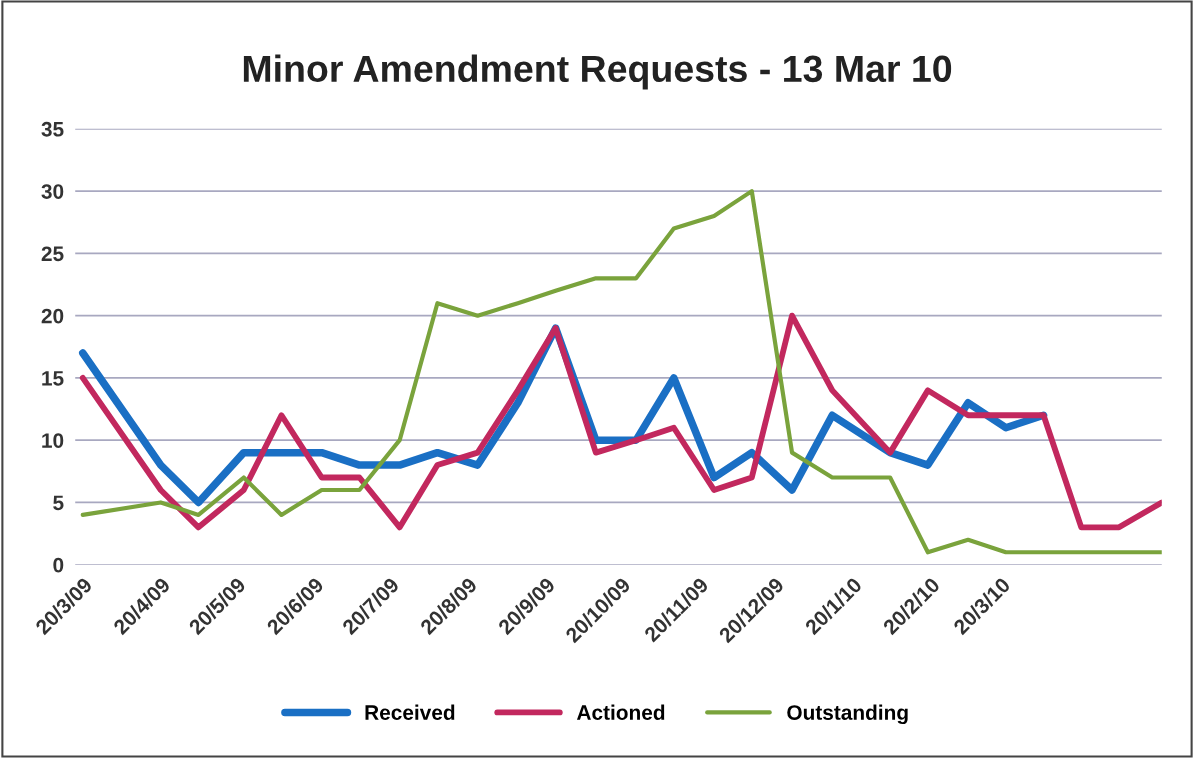 This screenshot has width=1194, height=758. Describe the element at coordinates (620, 712) in the screenshot. I see `legend-label: Actioned` at that location.